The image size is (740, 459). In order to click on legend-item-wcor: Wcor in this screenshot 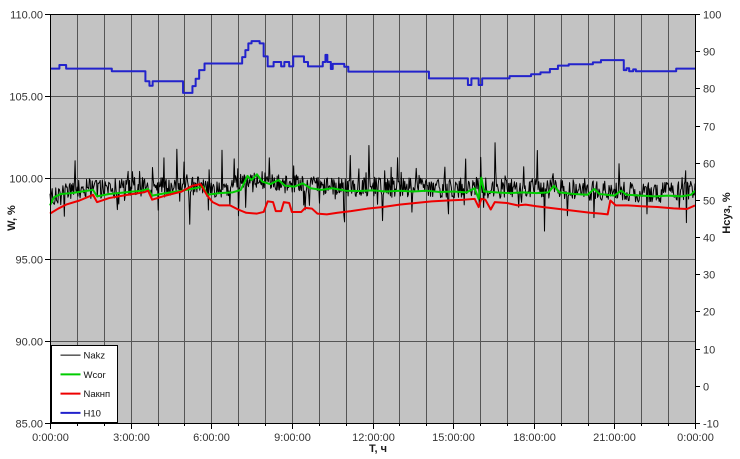, I will do `click(83, 375)`.